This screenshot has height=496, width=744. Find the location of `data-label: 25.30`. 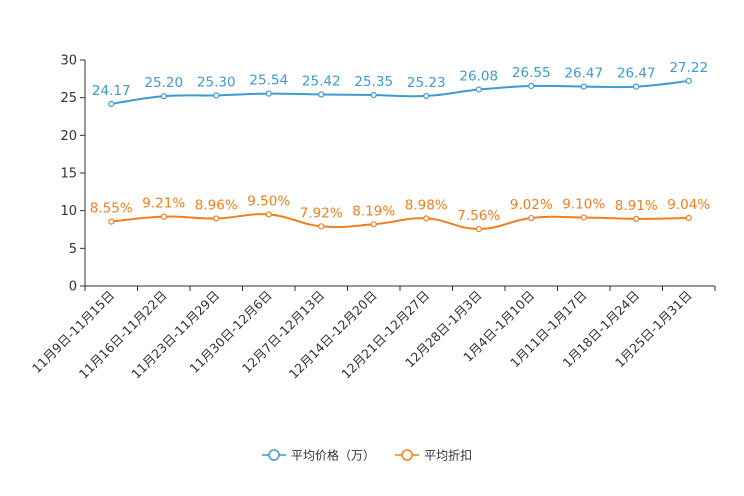

data-label: 25.30 is located at coordinates (216, 82).